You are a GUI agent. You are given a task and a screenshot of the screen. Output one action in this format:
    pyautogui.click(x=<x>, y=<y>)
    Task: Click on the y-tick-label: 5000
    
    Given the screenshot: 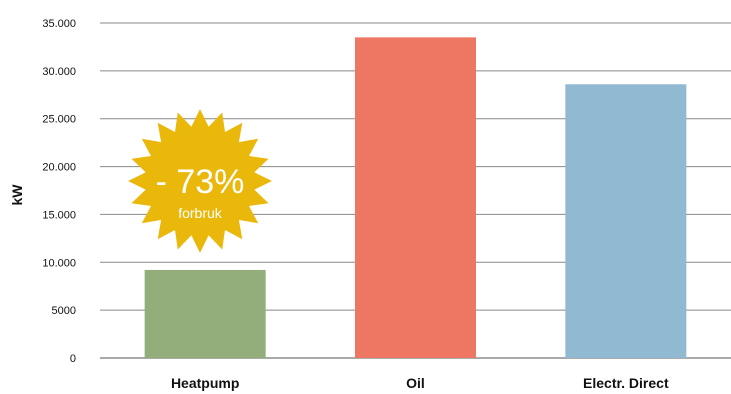 What is the action you would take?
    pyautogui.click(x=64, y=311)
    